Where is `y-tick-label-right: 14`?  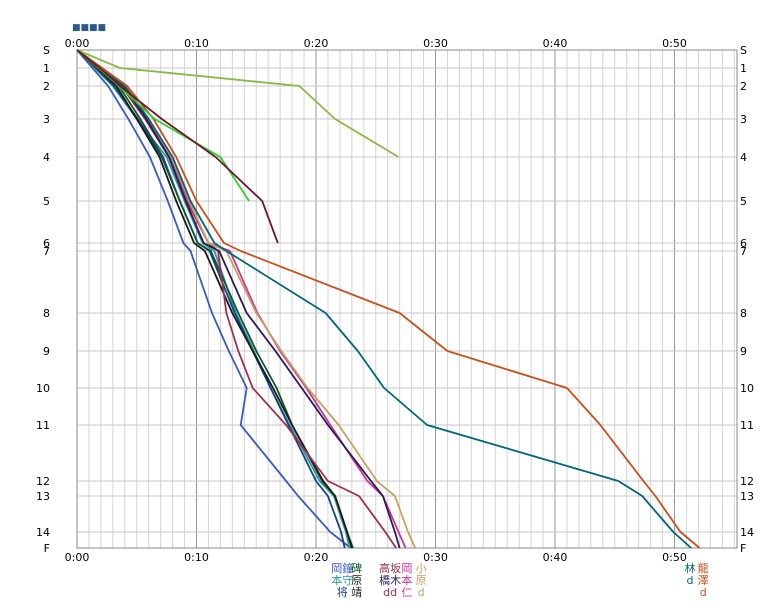 y-tick-label-right: 14 is located at coordinates (747, 532).